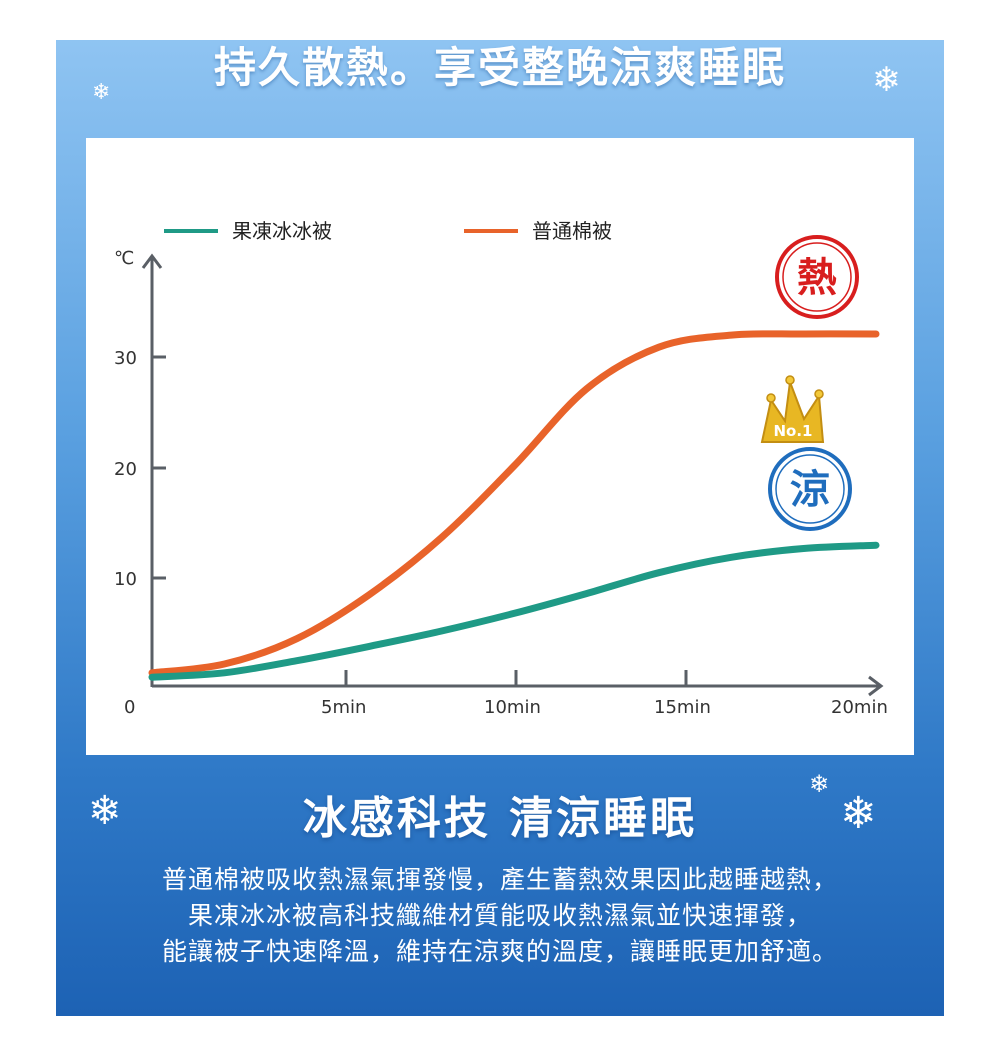  Describe the element at coordinates (876, 686) in the screenshot. I see `x-axis-arrow` at that location.